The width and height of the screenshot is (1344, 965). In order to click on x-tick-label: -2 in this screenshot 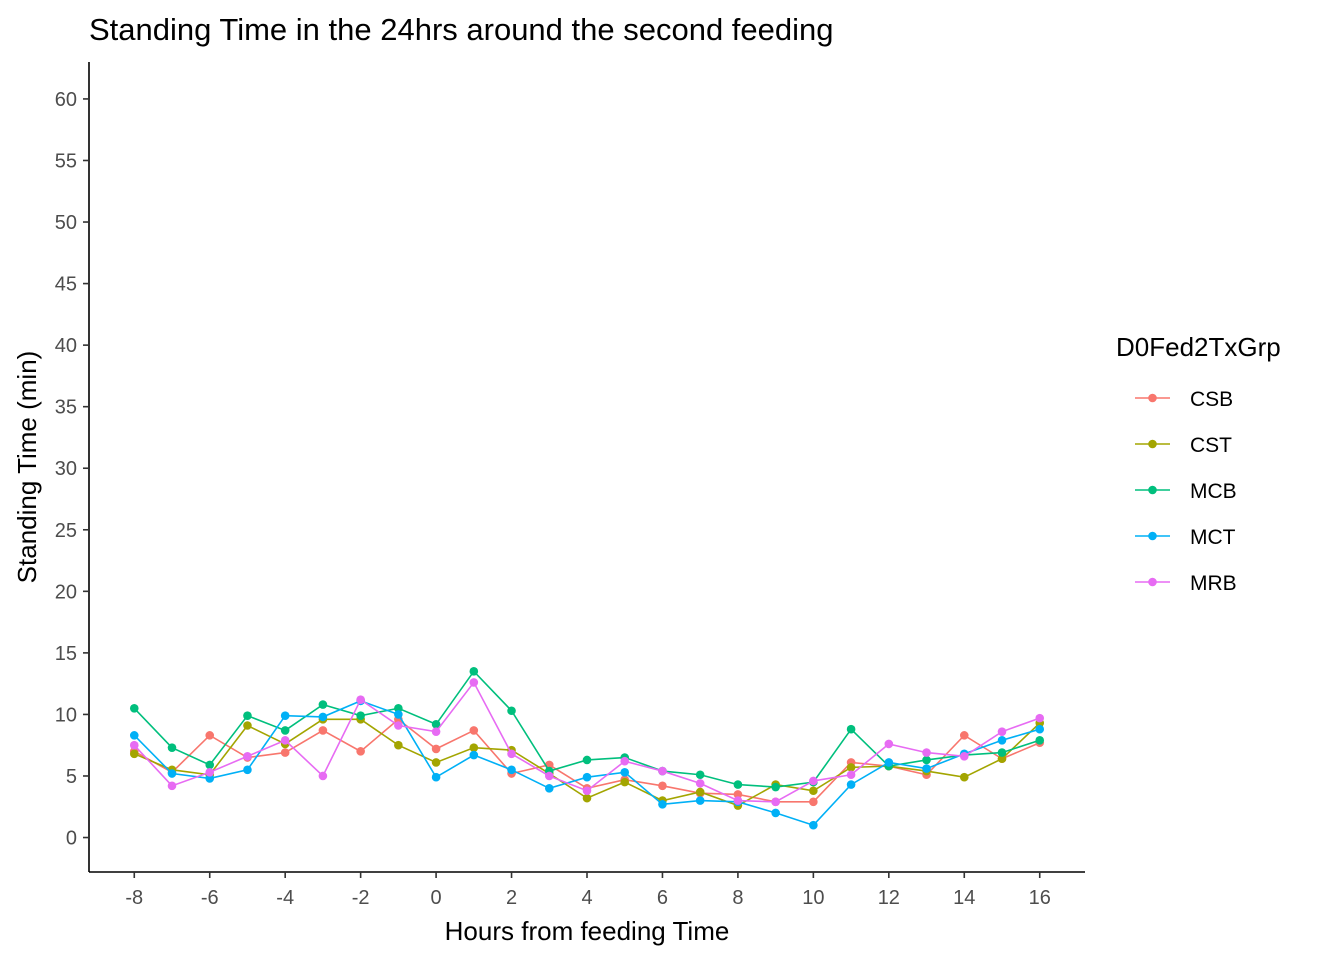, I will do `click(361, 898)`.